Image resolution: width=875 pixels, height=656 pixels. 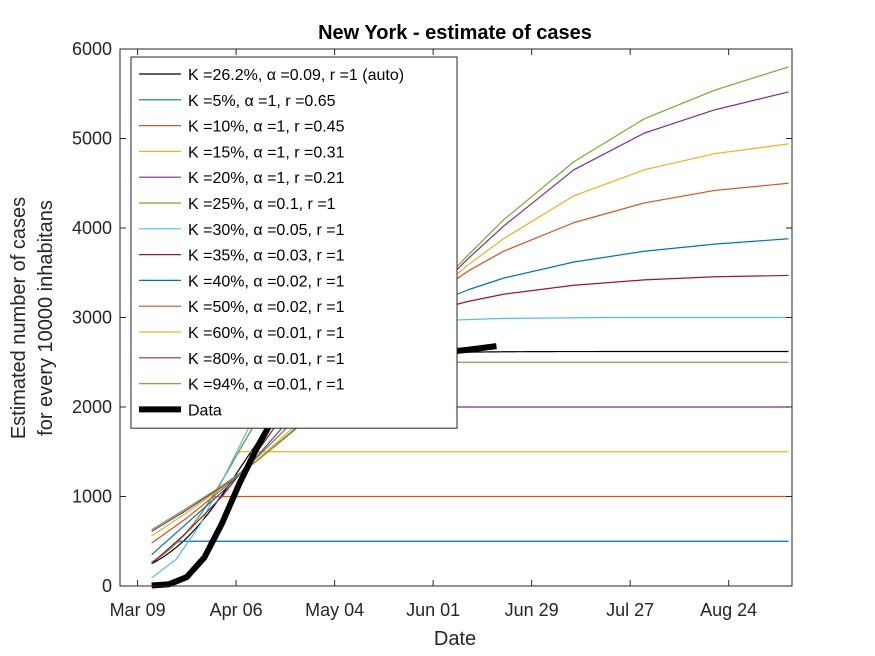 I want to click on legend-label: K =26.2%, α =0.09, r =1 (auto), so click(x=296, y=75).